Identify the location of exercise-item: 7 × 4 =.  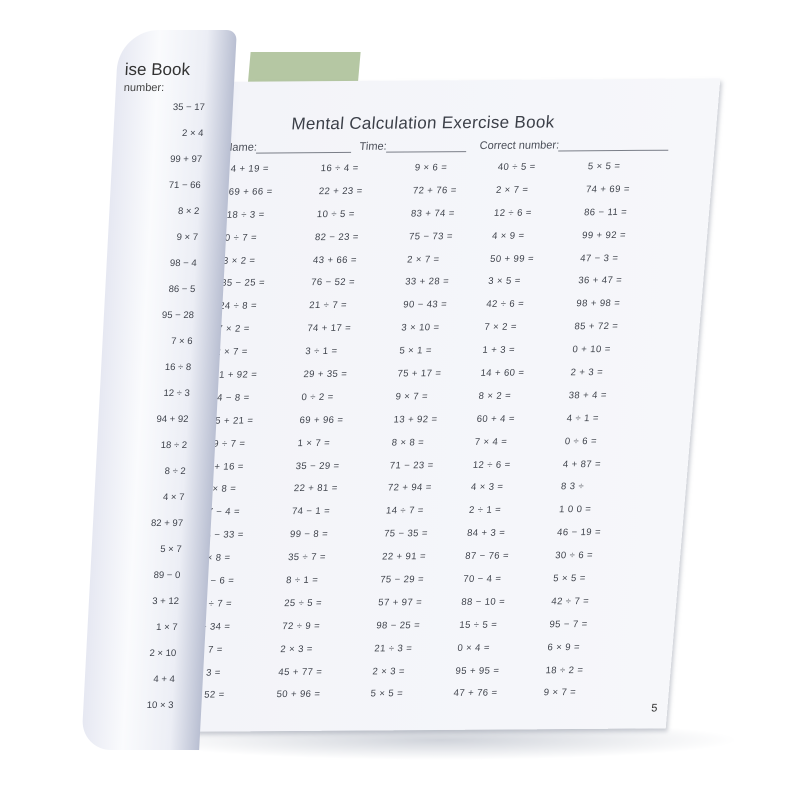
(491, 442).